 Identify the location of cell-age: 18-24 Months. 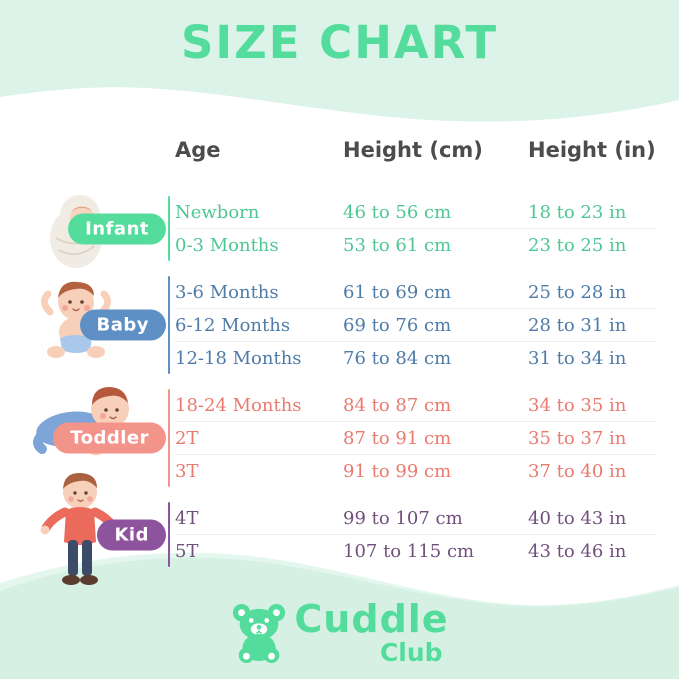
(238, 405).